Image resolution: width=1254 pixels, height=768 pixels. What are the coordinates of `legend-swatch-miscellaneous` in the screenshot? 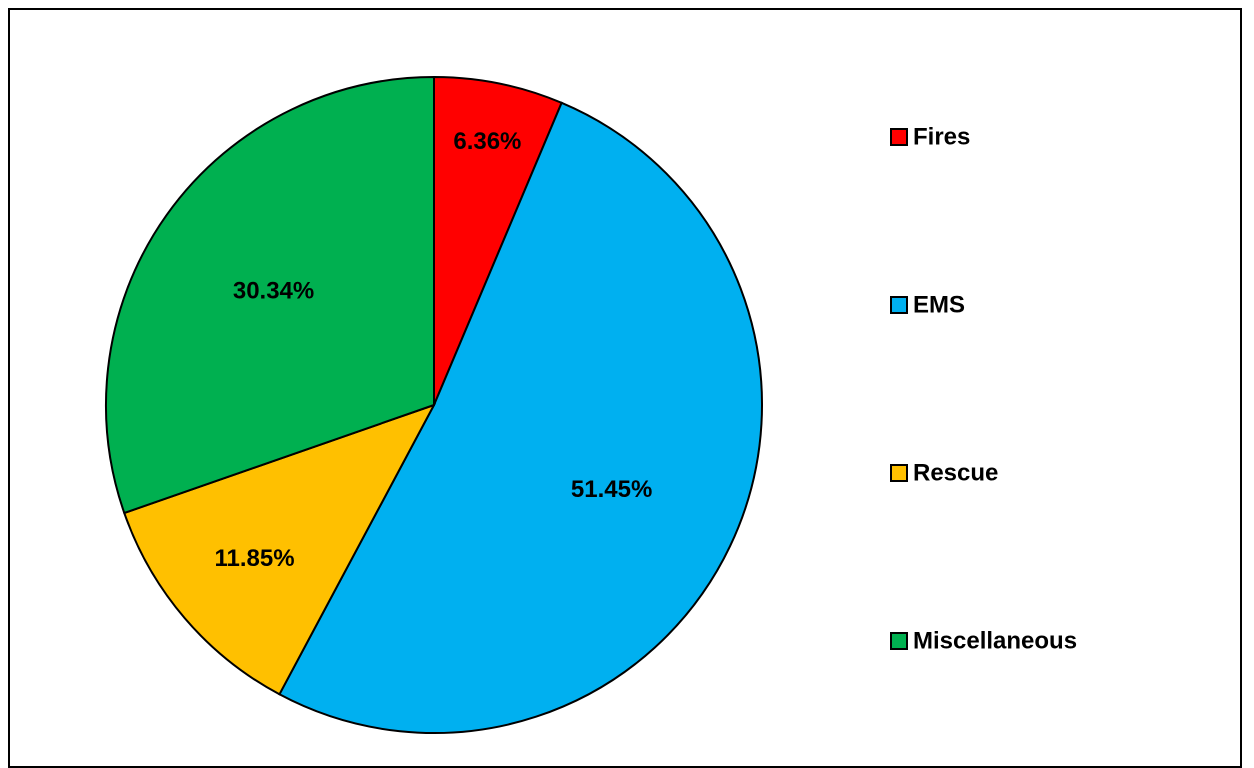 It's located at (899, 641).